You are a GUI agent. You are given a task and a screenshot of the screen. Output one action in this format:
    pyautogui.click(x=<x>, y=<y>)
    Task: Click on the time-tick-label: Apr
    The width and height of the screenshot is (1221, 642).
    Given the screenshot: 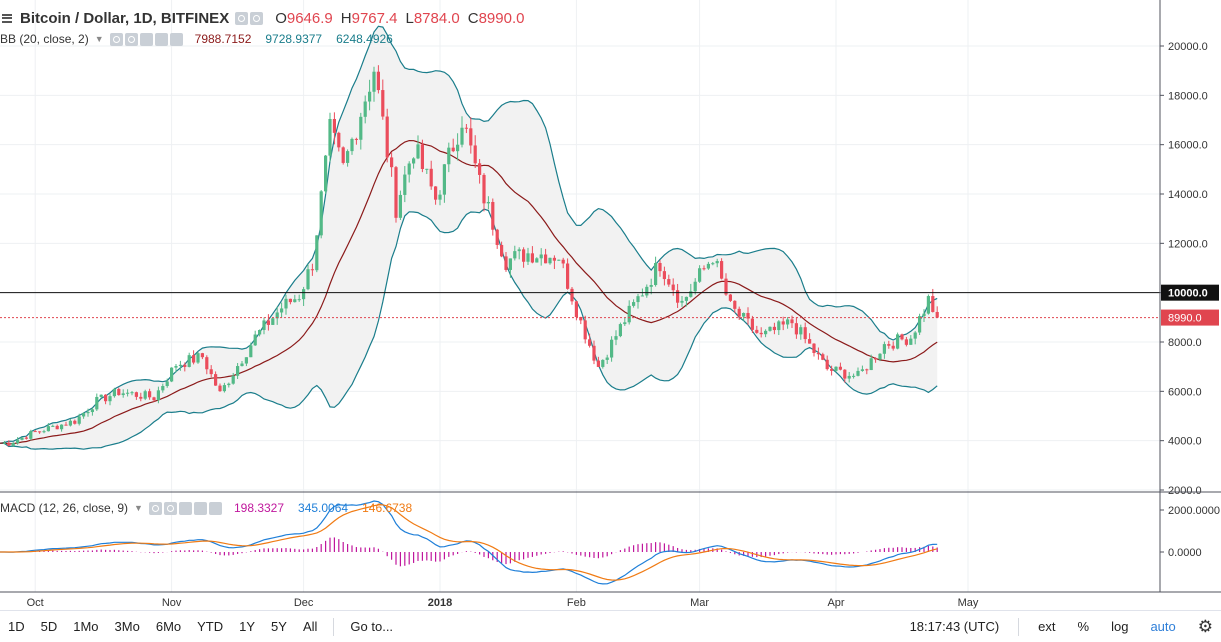 What is the action you would take?
    pyautogui.click(x=835, y=603)
    